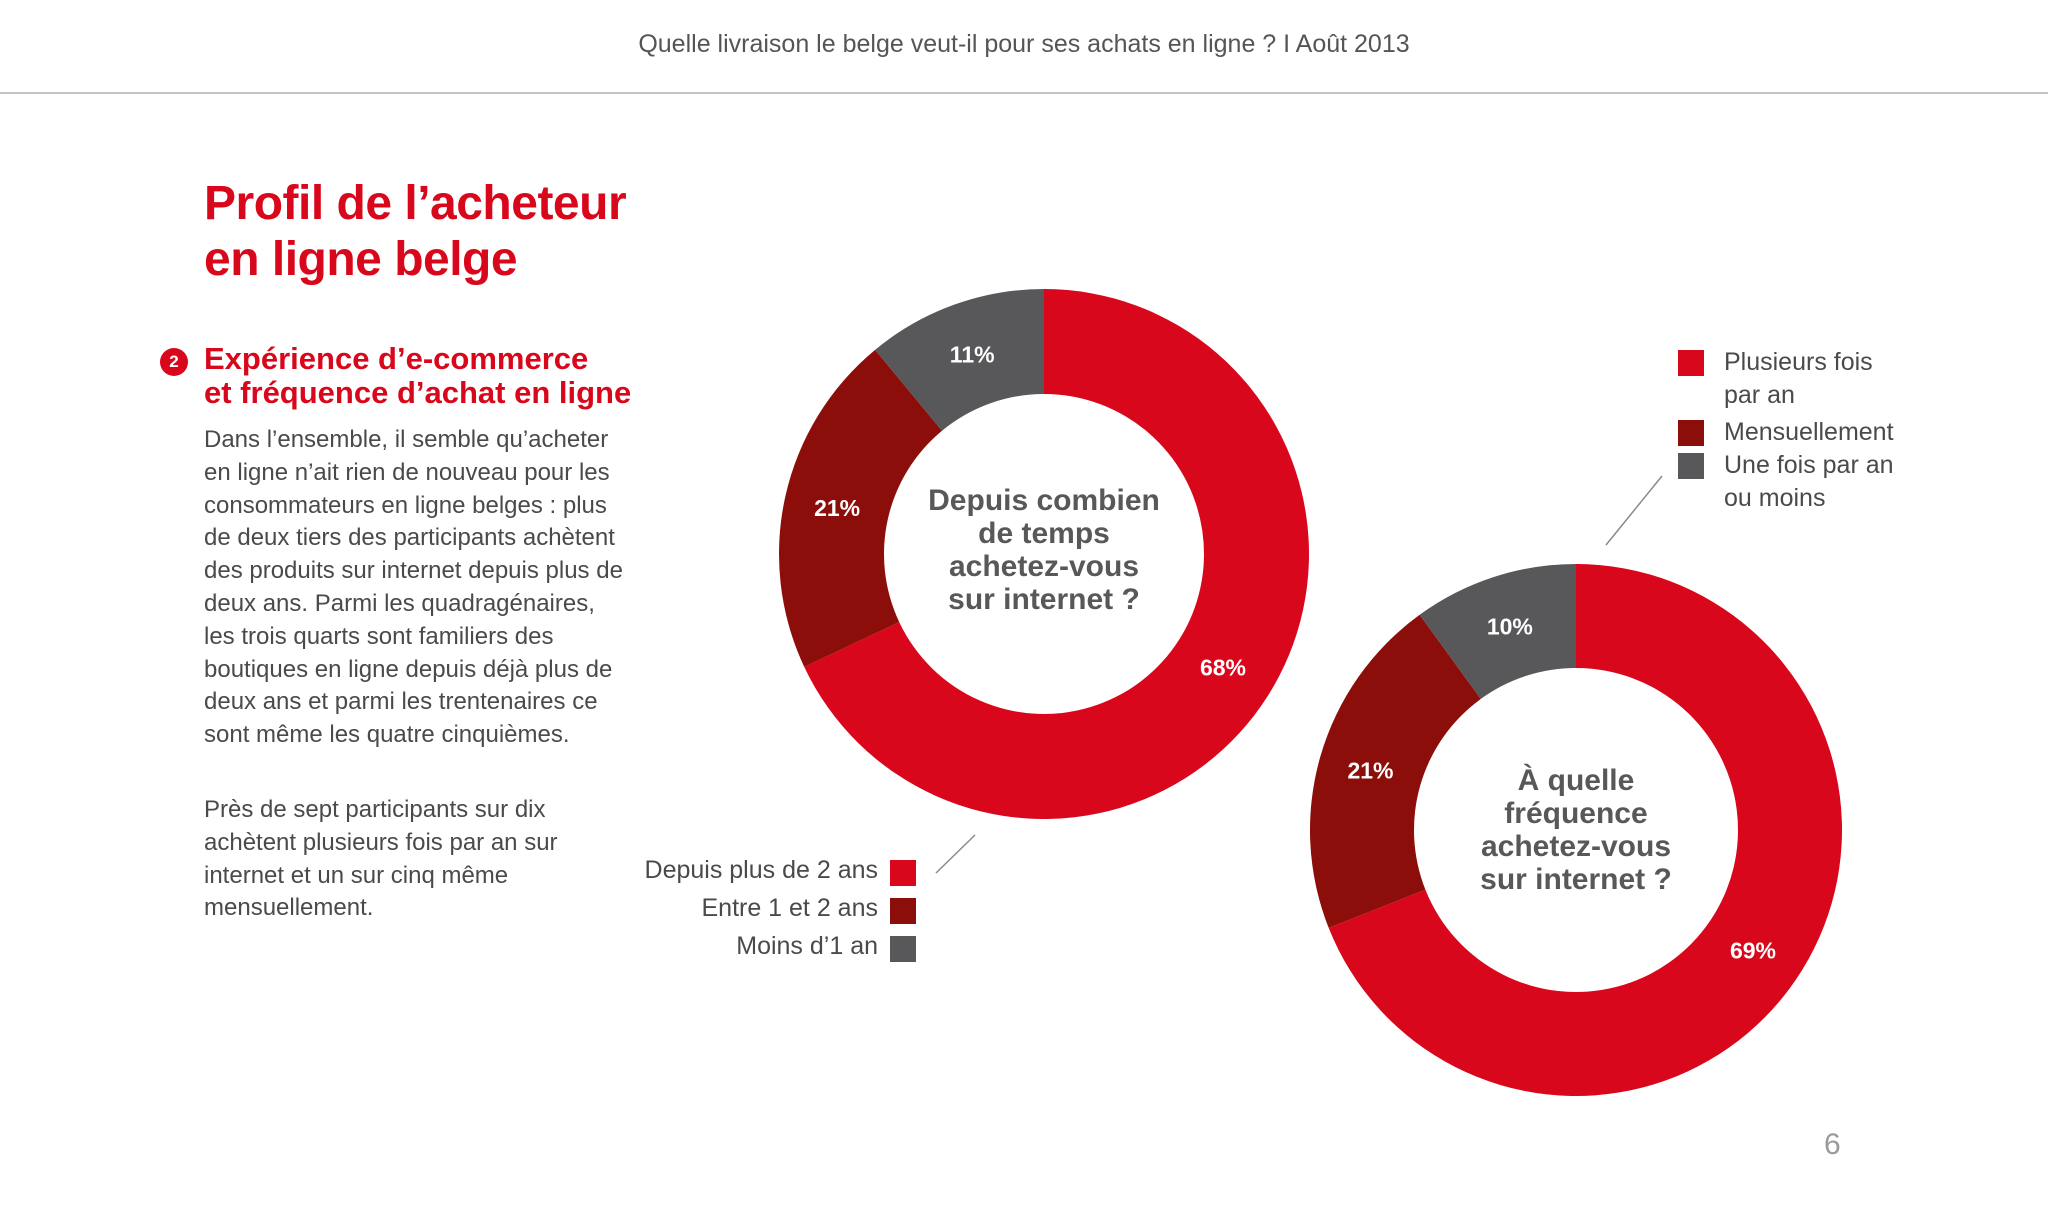 Image resolution: width=2048 pixels, height=1229 pixels. What do you see at coordinates (1759, 395) in the screenshot?
I see `legend-label-line: par an` at bounding box center [1759, 395].